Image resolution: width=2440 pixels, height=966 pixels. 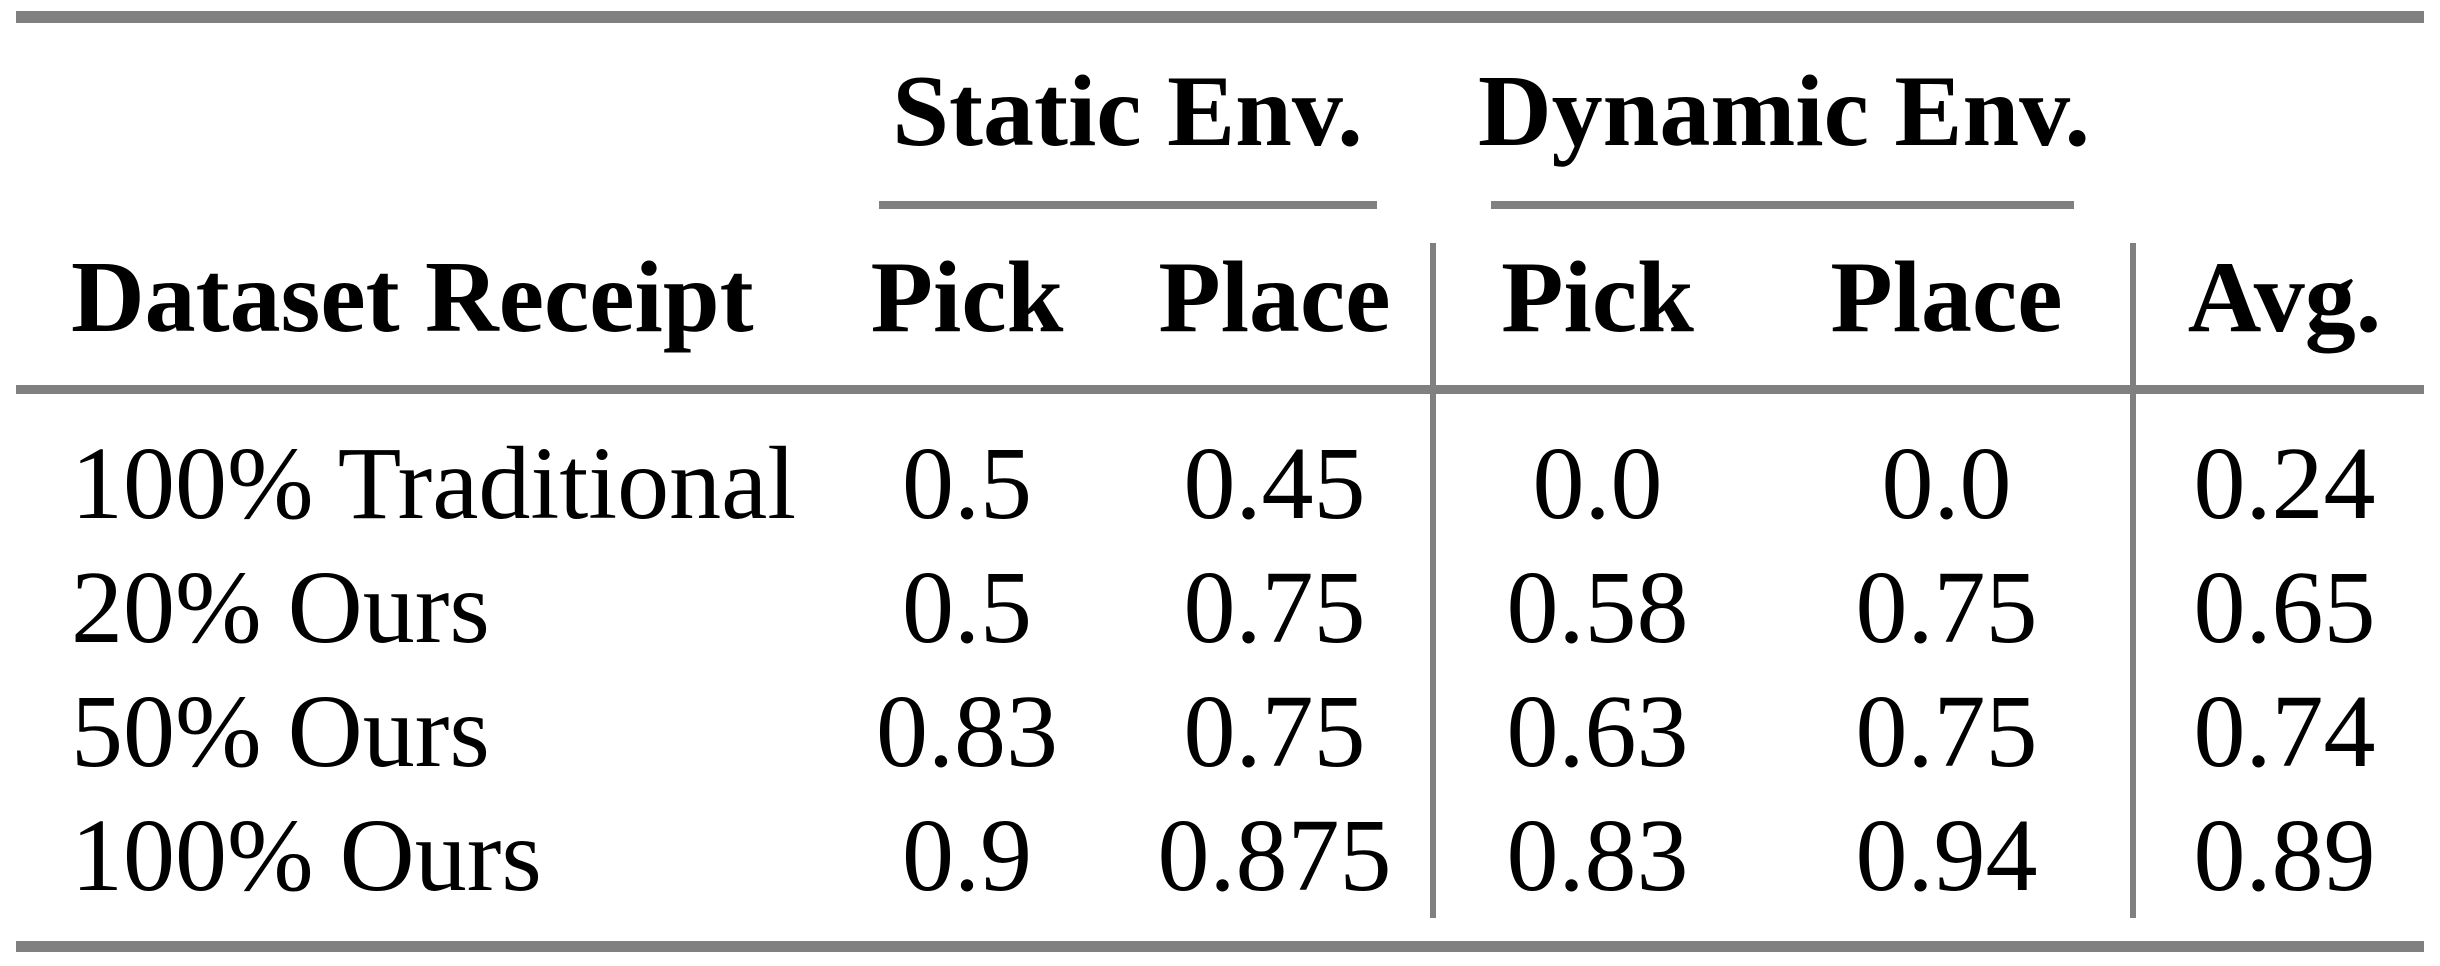 What do you see at coordinates (2284, 731) in the screenshot?
I see `table-cell: 0.74` at bounding box center [2284, 731].